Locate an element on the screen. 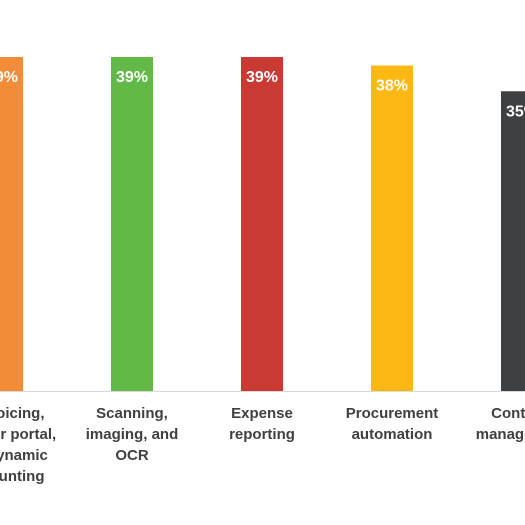  category-label-line: Procurement is located at coordinates (392, 413).